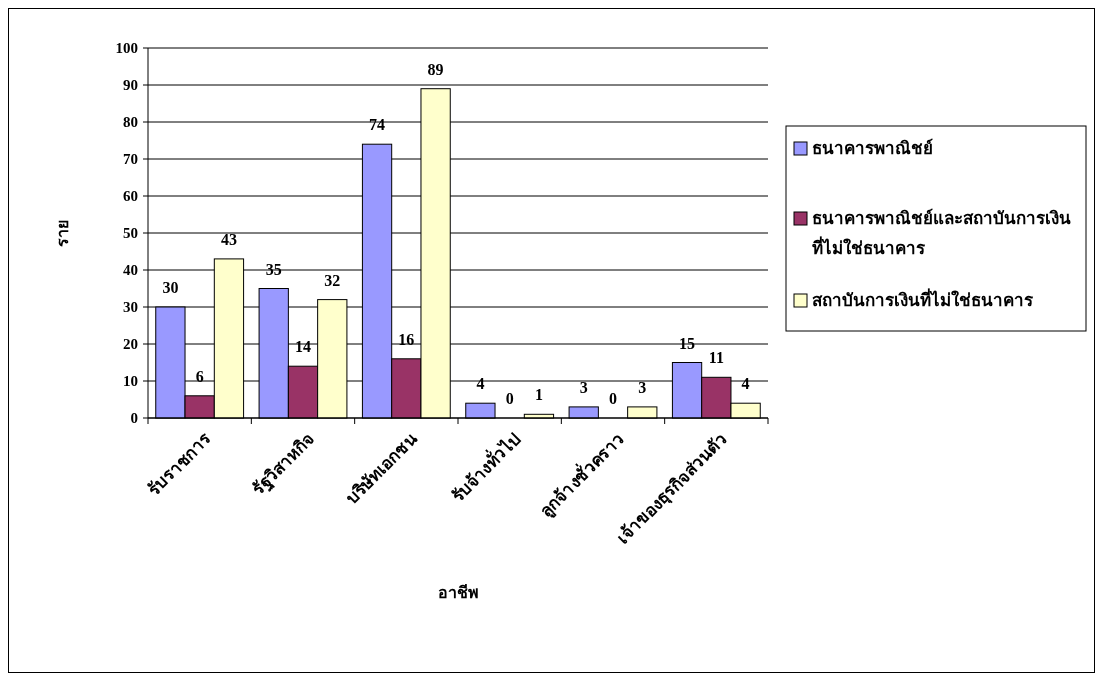 The height and width of the screenshot is (681, 1103). What do you see at coordinates (873, 148) in the screenshot?
I see `legend-label: ธนาคารพาณิชย์` at bounding box center [873, 148].